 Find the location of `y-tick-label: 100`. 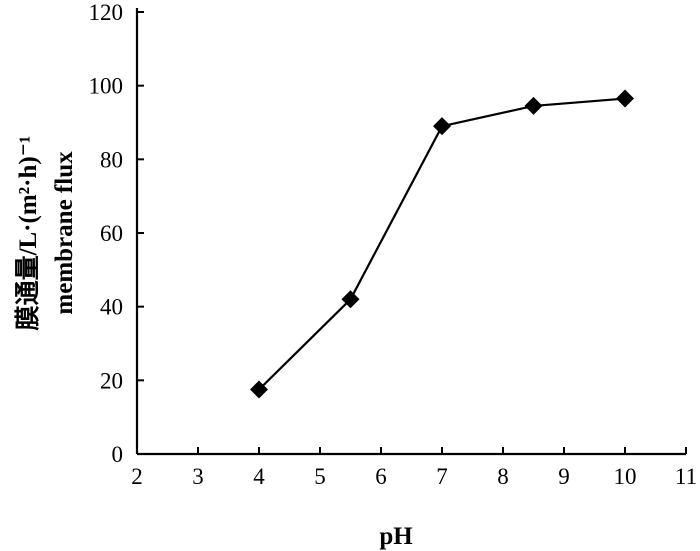

y-tick-label: 100 is located at coordinates (106, 86).